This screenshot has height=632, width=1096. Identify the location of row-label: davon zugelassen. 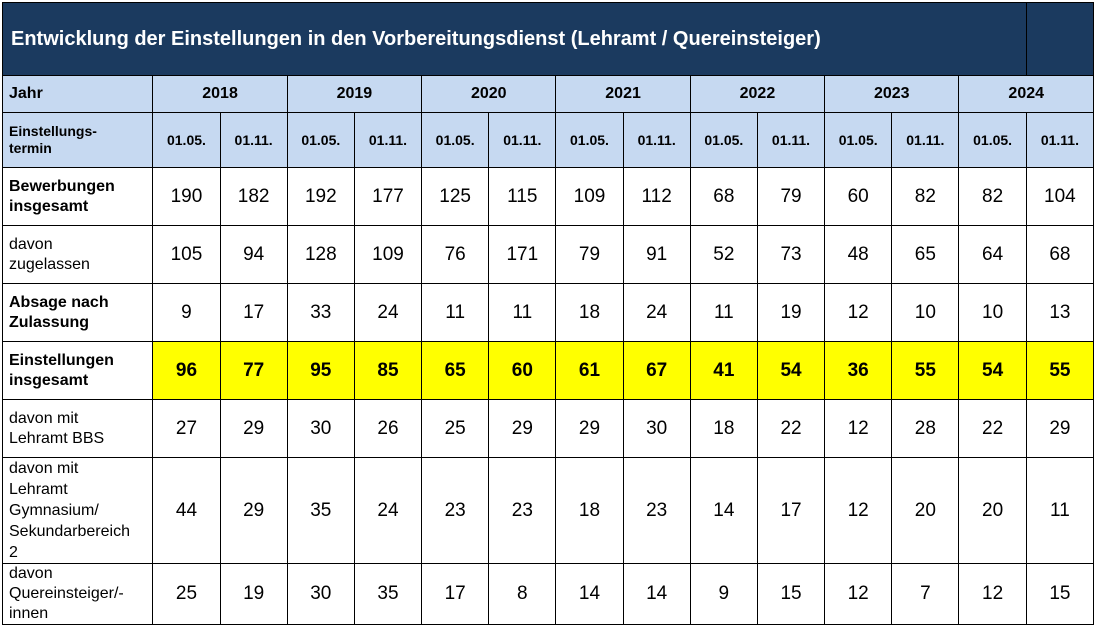
(77, 254).